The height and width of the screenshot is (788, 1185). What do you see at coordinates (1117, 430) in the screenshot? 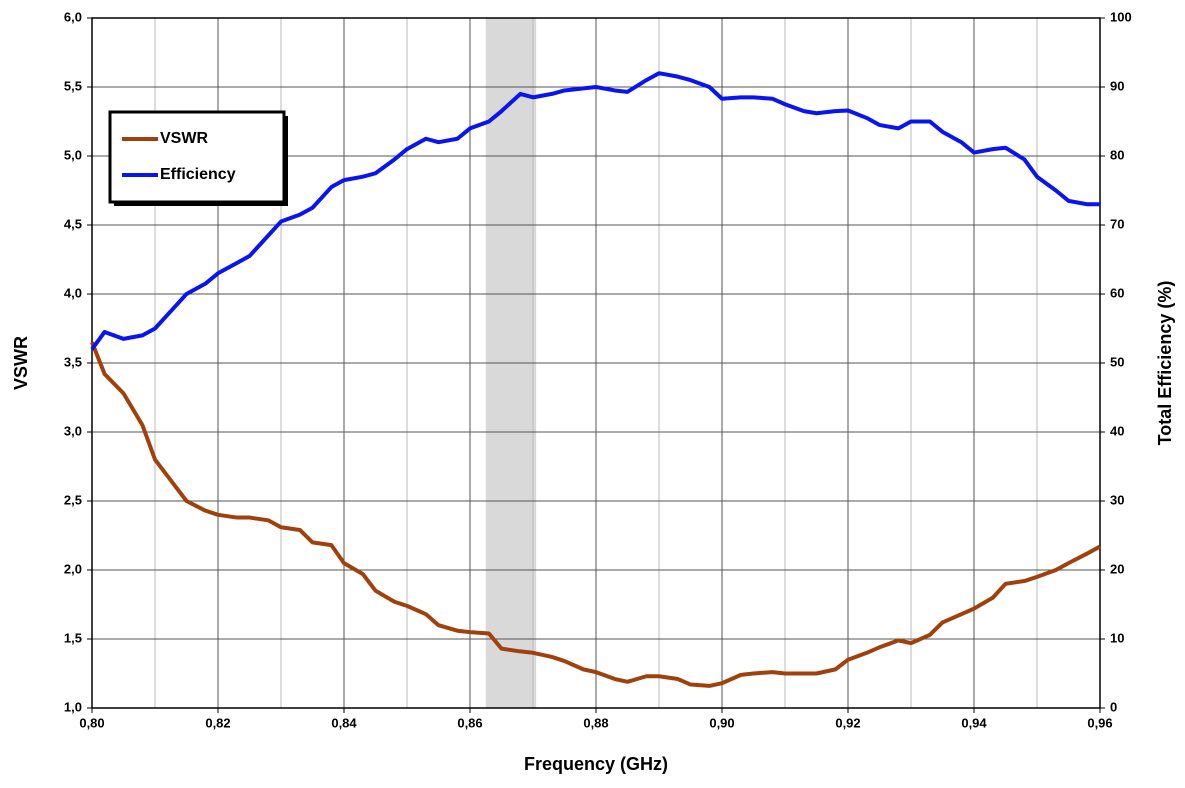
I see `y2-tick-label: 40` at bounding box center [1117, 430].